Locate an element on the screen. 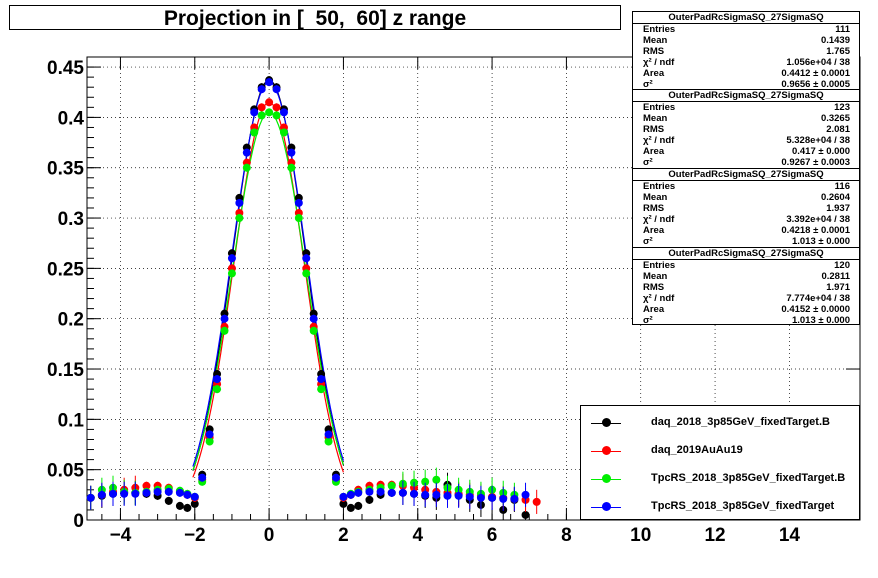 This screenshot has height=578, width=878. y-tick-label-8: 0.4 is located at coordinates (71, 118).